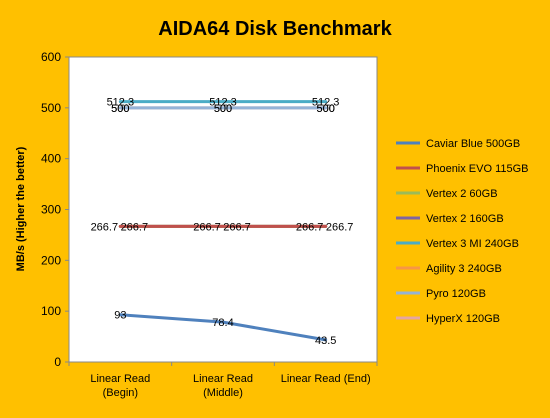 The height and width of the screenshot is (418, 550). Describe the element at coordinates (120, 386) in the screenshot. I see `x-tick-label: Linear Read (Begin)` at that location.